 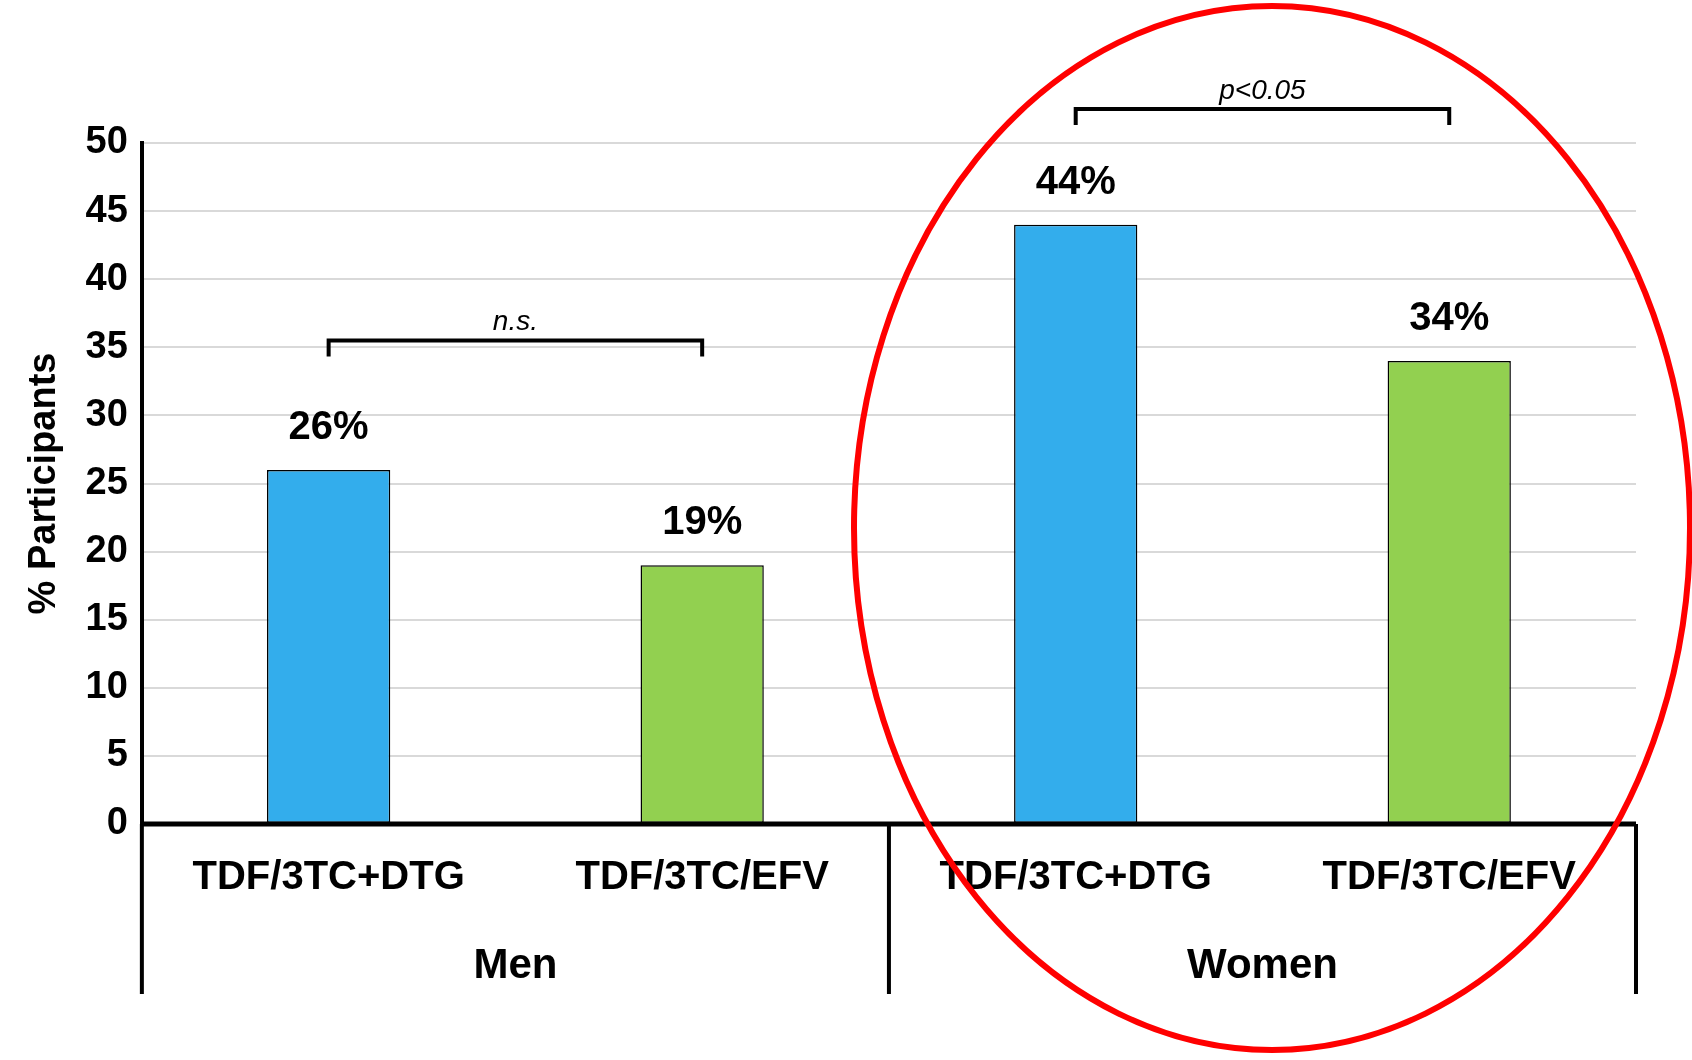 What do you see at coordinates (106, 140) in the screenshot?
I see `y-tick-label: 50` at bounding box center [106, 140].